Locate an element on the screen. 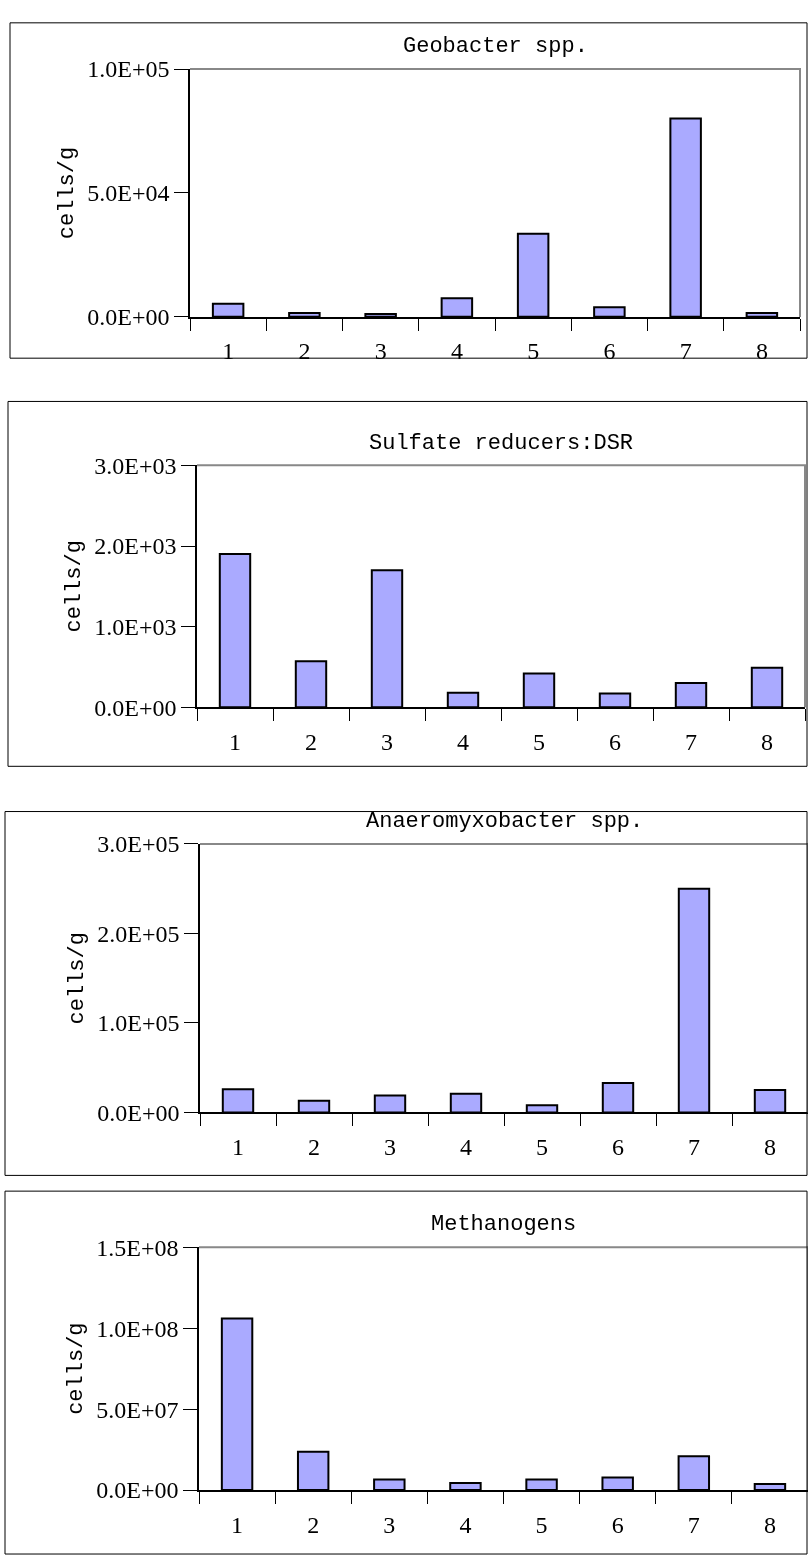 The width and height of the screenshot is (808, 1568). chart-title: Methanogens is located at coordinates (504, 1224).